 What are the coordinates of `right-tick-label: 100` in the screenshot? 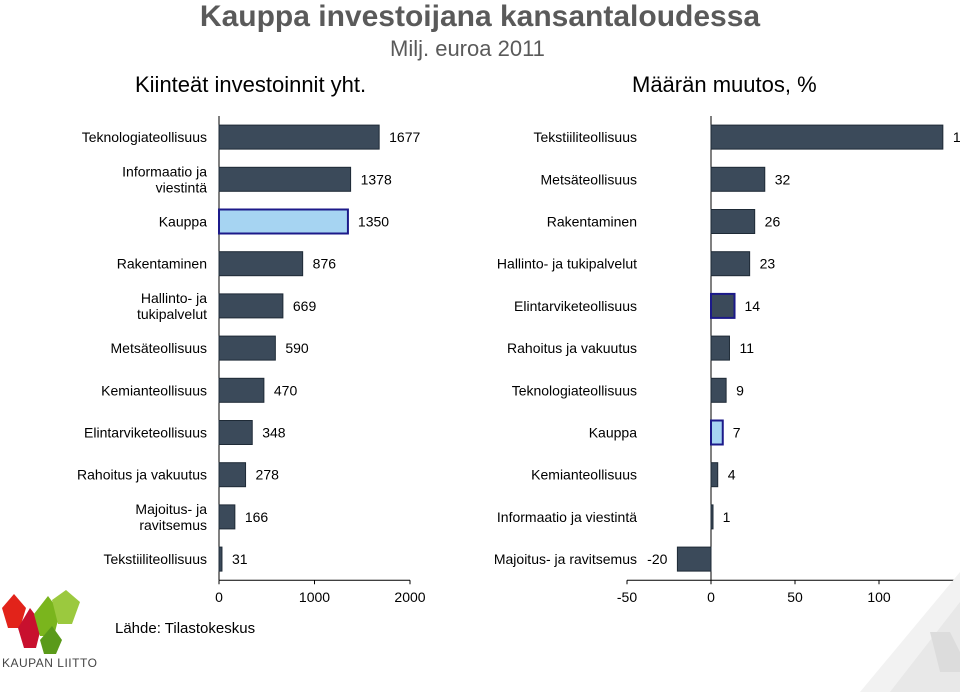 It's located at (879, 597).